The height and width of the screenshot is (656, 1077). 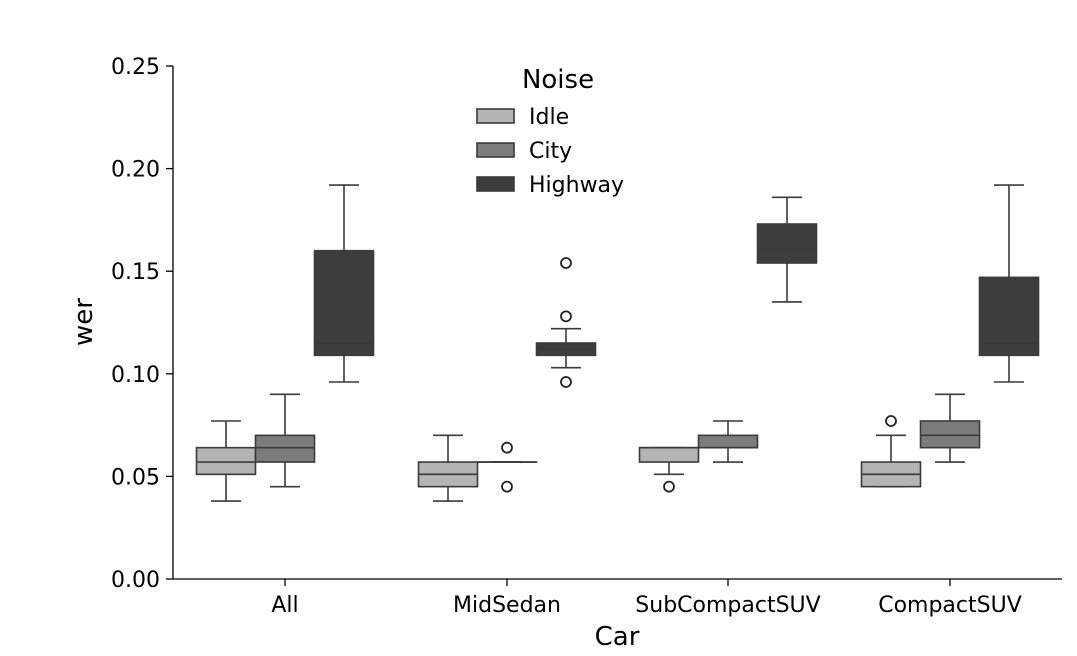 I want to click on legend: Noise Idle City Highway, so click(x=550, y=131).